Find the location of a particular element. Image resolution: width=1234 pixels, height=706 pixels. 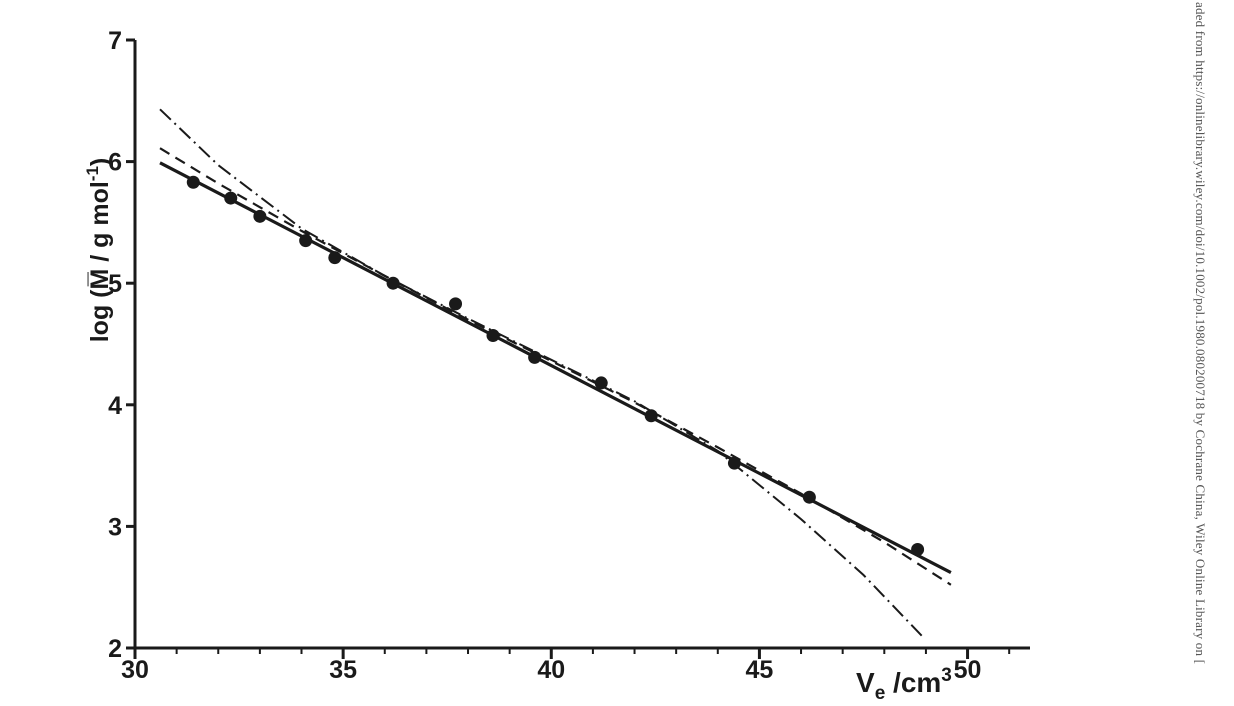

y-tick-label: 2 is located at coordinates (115, 649).